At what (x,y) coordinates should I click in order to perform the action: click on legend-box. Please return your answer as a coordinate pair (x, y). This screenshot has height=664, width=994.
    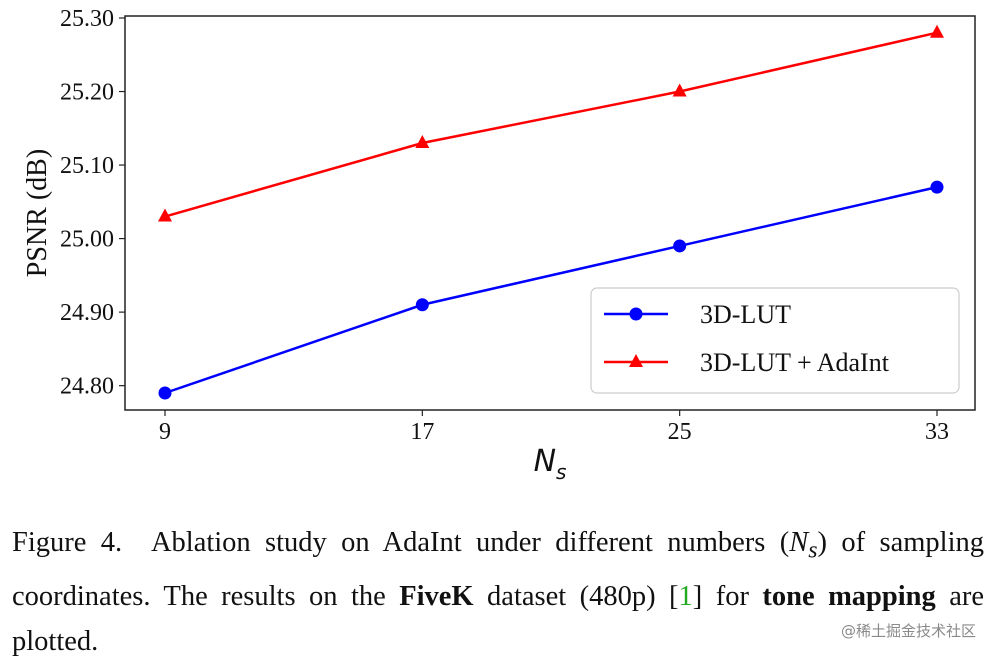
    Looking at the image, I should click on (775, 340).